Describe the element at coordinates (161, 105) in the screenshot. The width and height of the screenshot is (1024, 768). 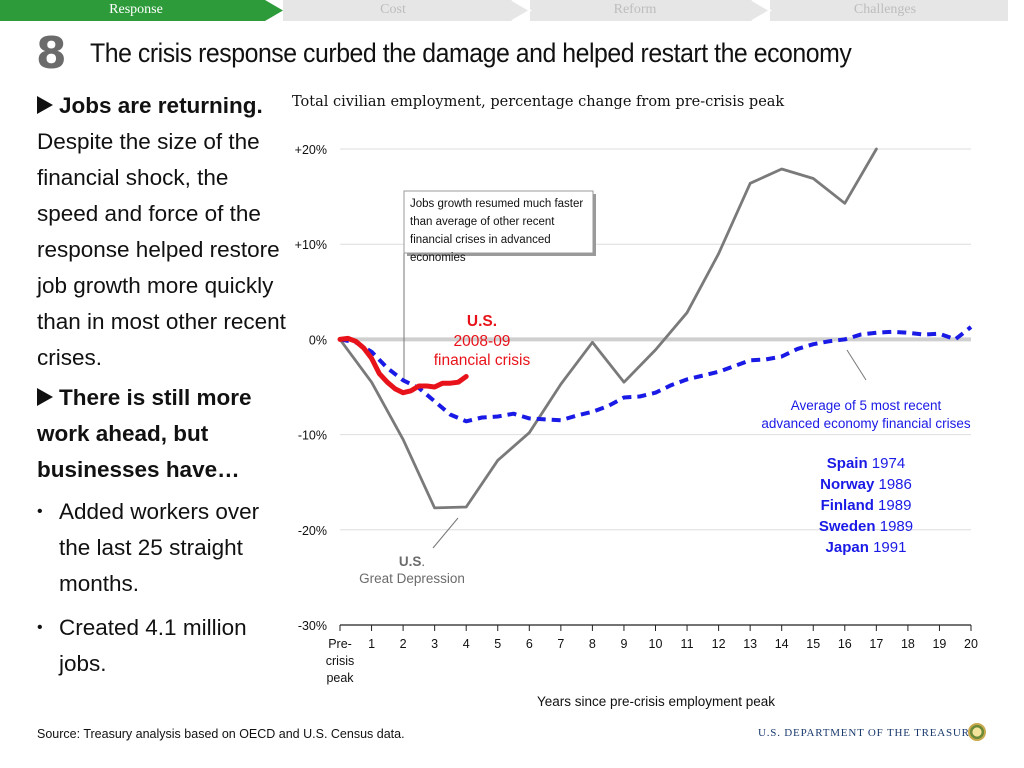
I see `paragraph-heading: Jobs are returning.` at that location.